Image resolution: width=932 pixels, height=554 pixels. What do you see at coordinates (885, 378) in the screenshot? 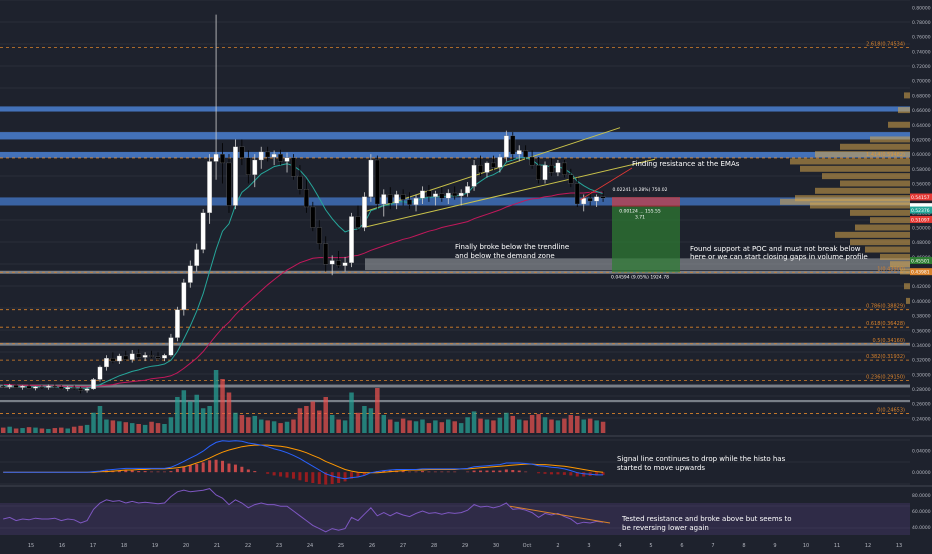
I see `fib-level-label: 0.236(0.29150)` at bounding box center [885, 378].